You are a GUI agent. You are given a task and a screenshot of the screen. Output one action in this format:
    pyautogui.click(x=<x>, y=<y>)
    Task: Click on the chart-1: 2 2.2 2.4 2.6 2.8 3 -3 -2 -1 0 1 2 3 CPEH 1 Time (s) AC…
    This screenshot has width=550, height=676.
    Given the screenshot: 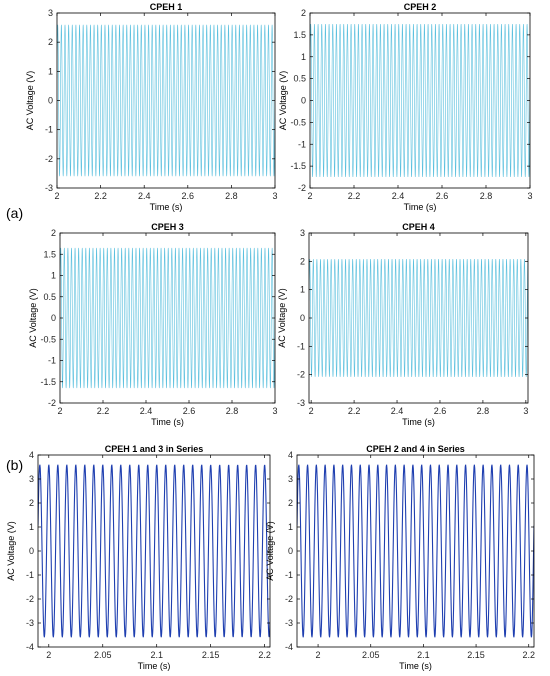 What is the action you would take?
    pyautogui.click(x=151, y=107)
    